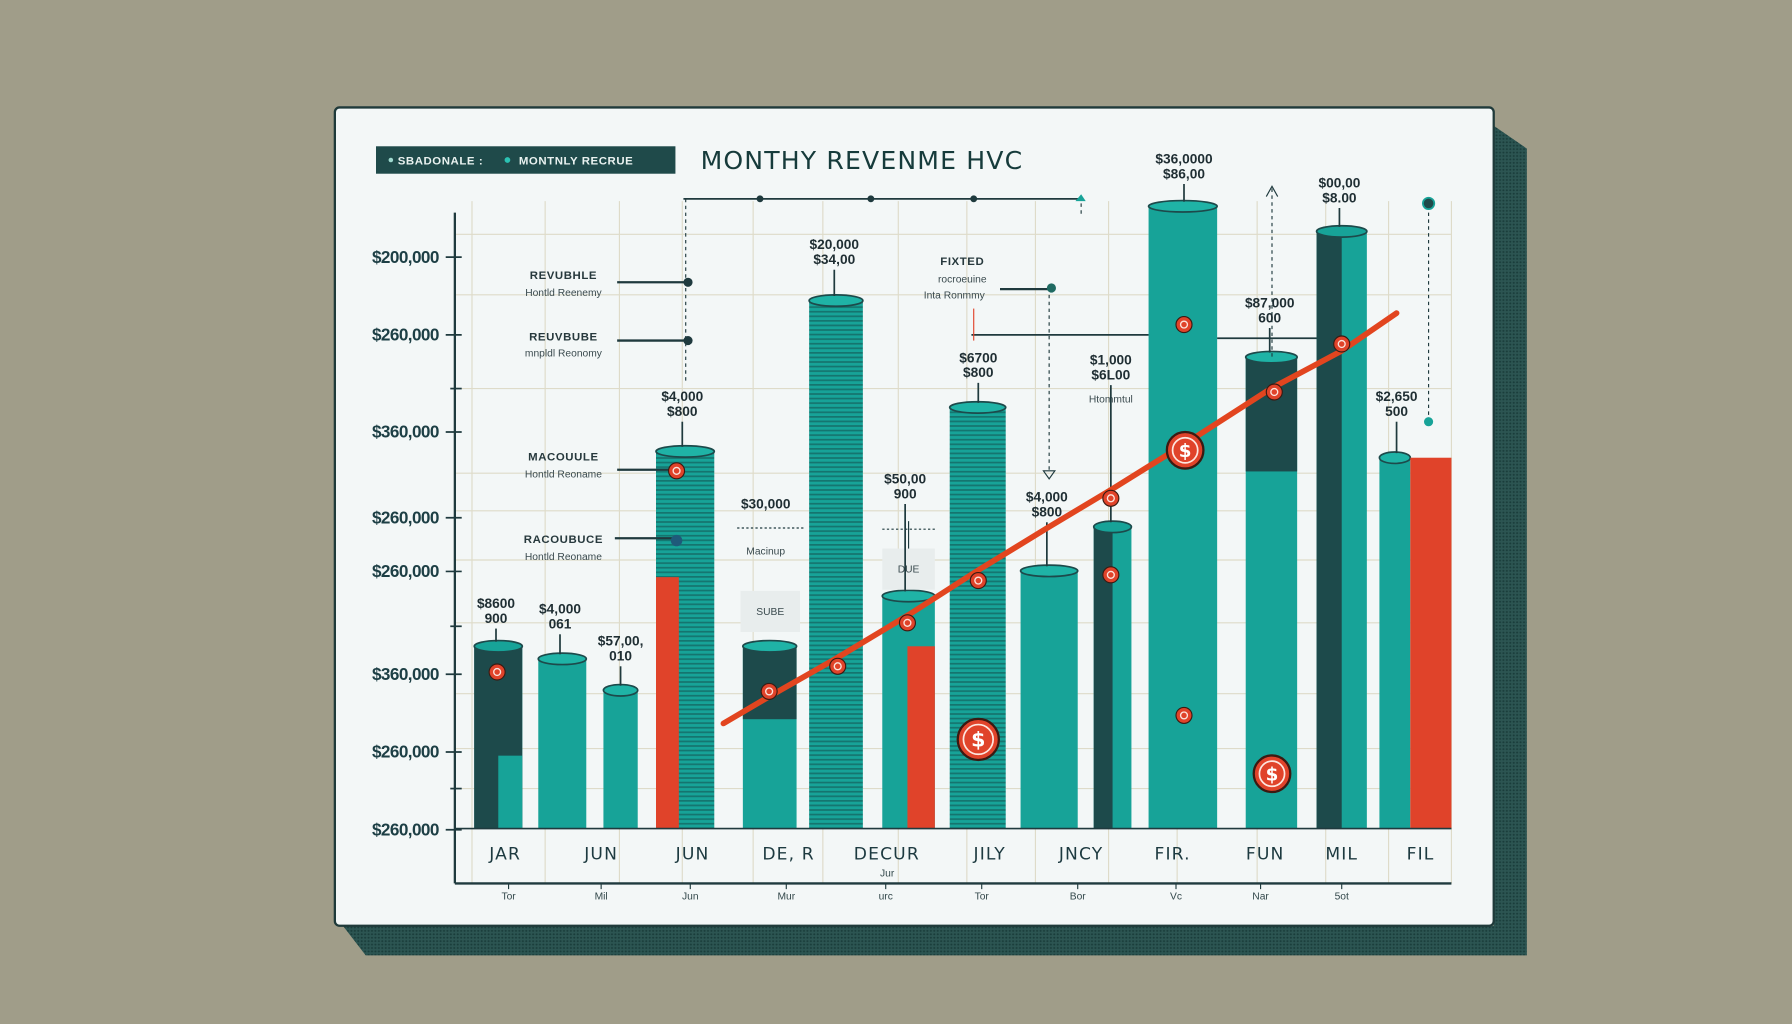  Describe the element at coordinates (837, 555) in the screenshot. I see `tag-due: DUE` at that location.